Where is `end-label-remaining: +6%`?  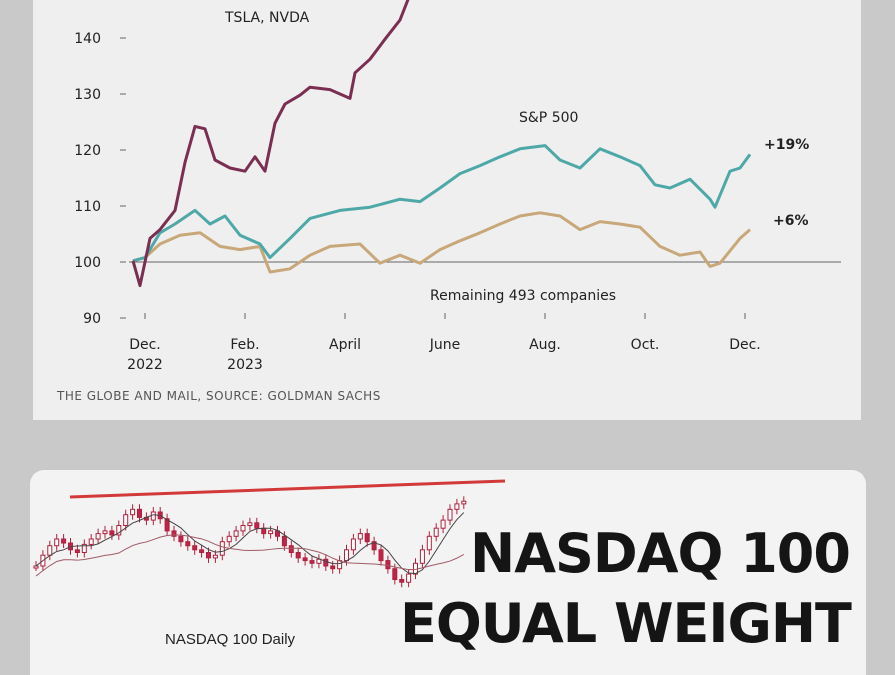
end-label-remaining: +6% is located at coordinates (791, 221).